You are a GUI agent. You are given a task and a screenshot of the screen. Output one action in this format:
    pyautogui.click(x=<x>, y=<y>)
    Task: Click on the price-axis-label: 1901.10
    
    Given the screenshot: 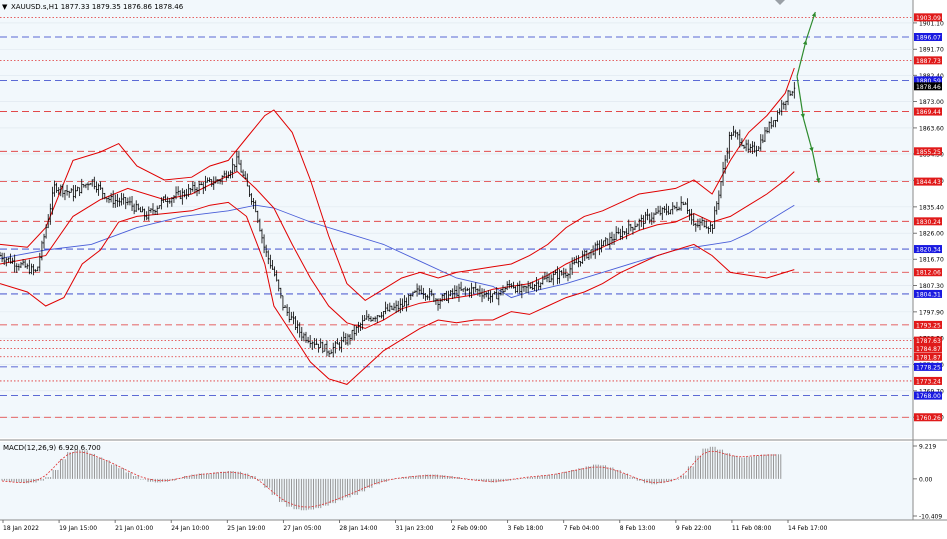 What is the action you would take?
    pyautogui.click(x=931, y=23)
    